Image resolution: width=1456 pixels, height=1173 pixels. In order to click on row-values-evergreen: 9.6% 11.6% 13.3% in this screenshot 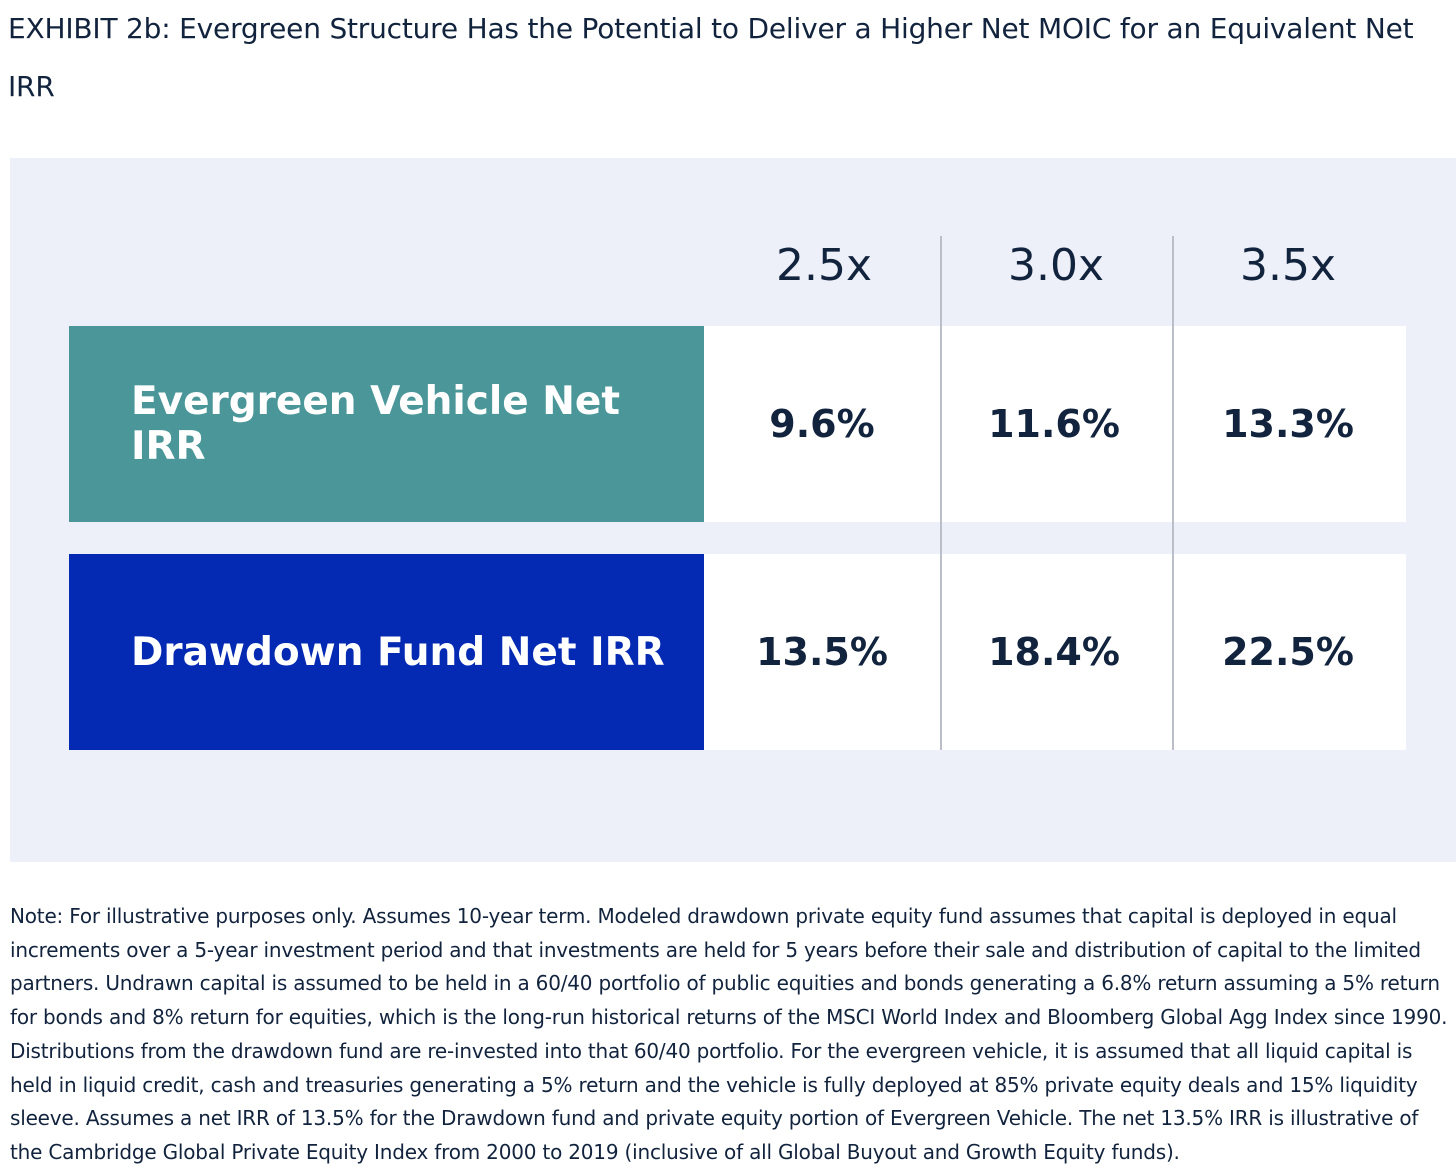, I will do `click(1055, 424)`.